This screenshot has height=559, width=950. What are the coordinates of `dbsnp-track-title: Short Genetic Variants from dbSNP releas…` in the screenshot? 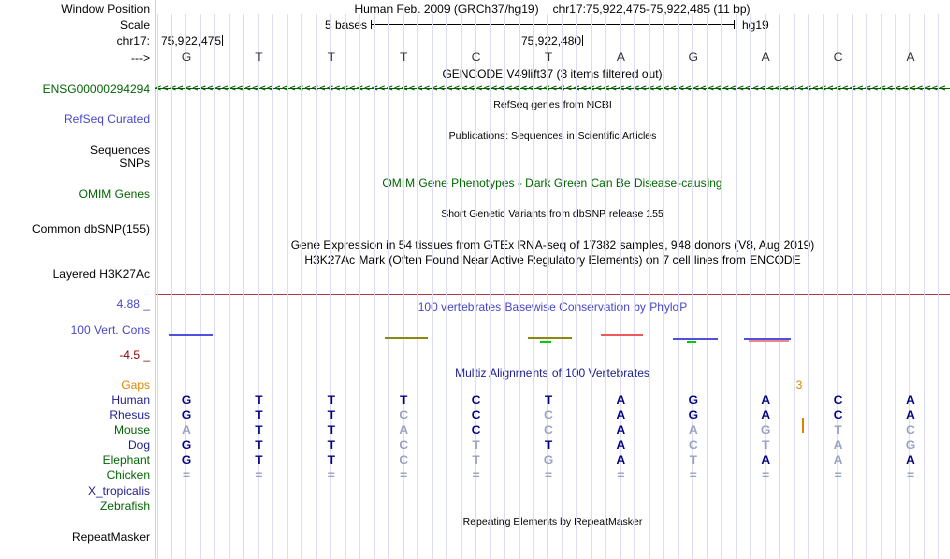 It's located at (552, 214).